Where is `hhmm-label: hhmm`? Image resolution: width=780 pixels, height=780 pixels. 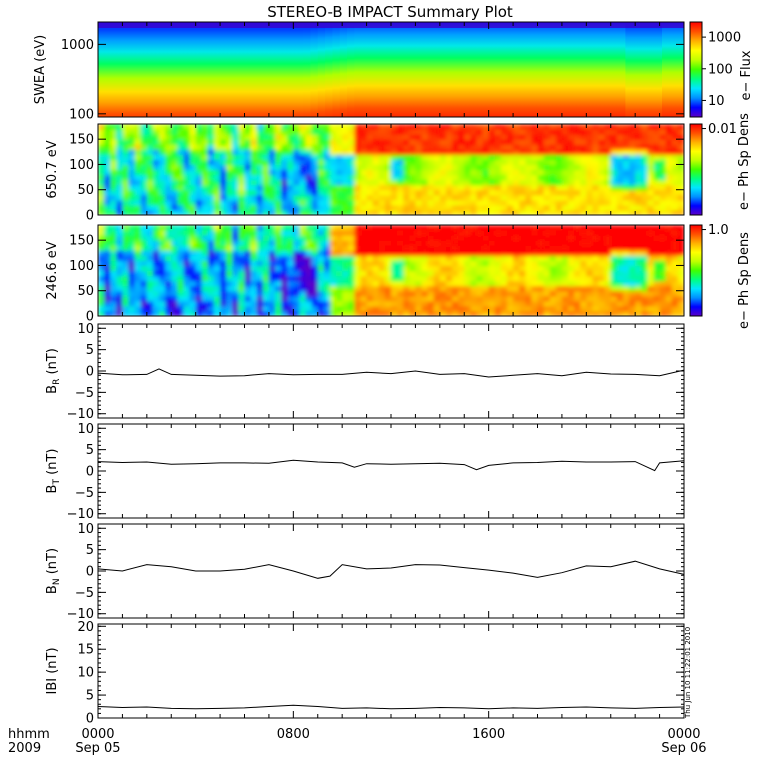 hhmm-label: hhmm is located at coordinates (29, 734).